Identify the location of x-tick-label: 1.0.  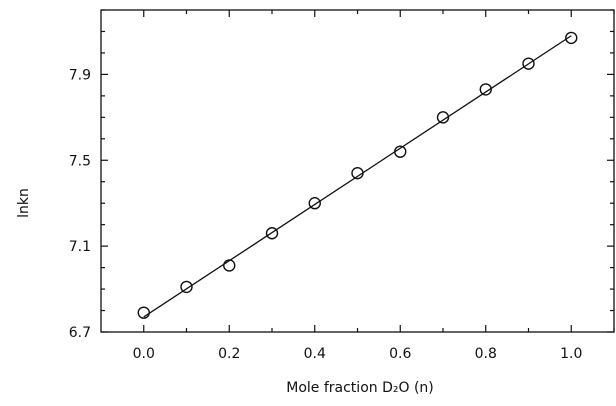
(571, 354).